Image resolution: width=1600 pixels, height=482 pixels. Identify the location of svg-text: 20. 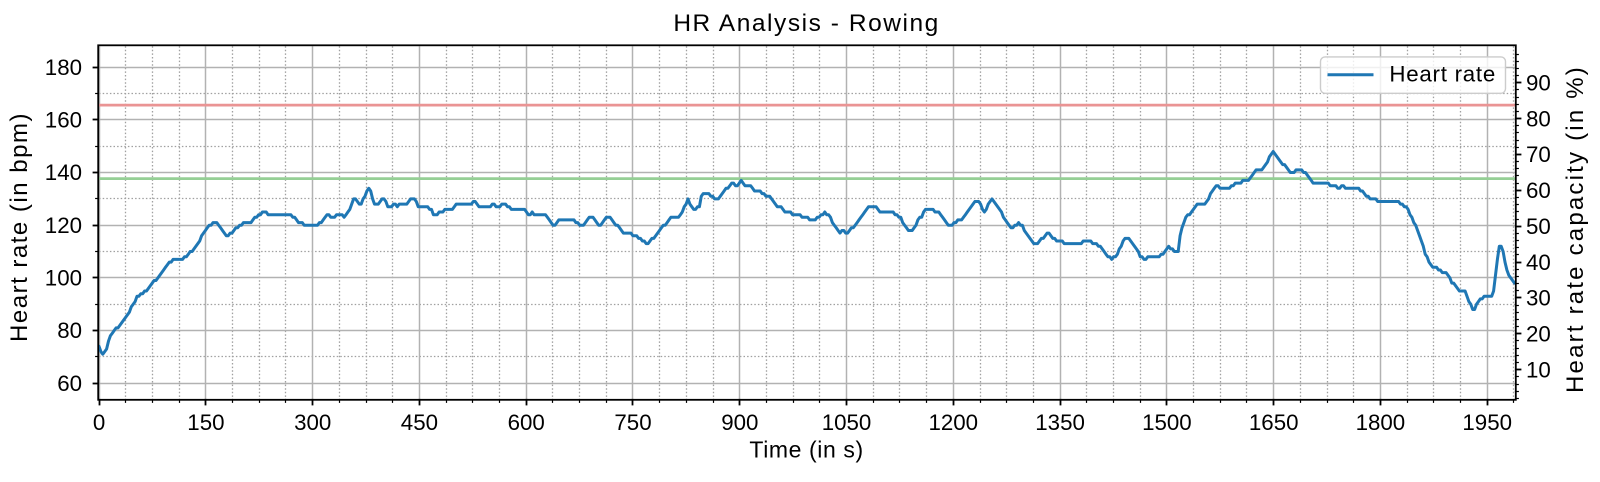
(1538, 334).